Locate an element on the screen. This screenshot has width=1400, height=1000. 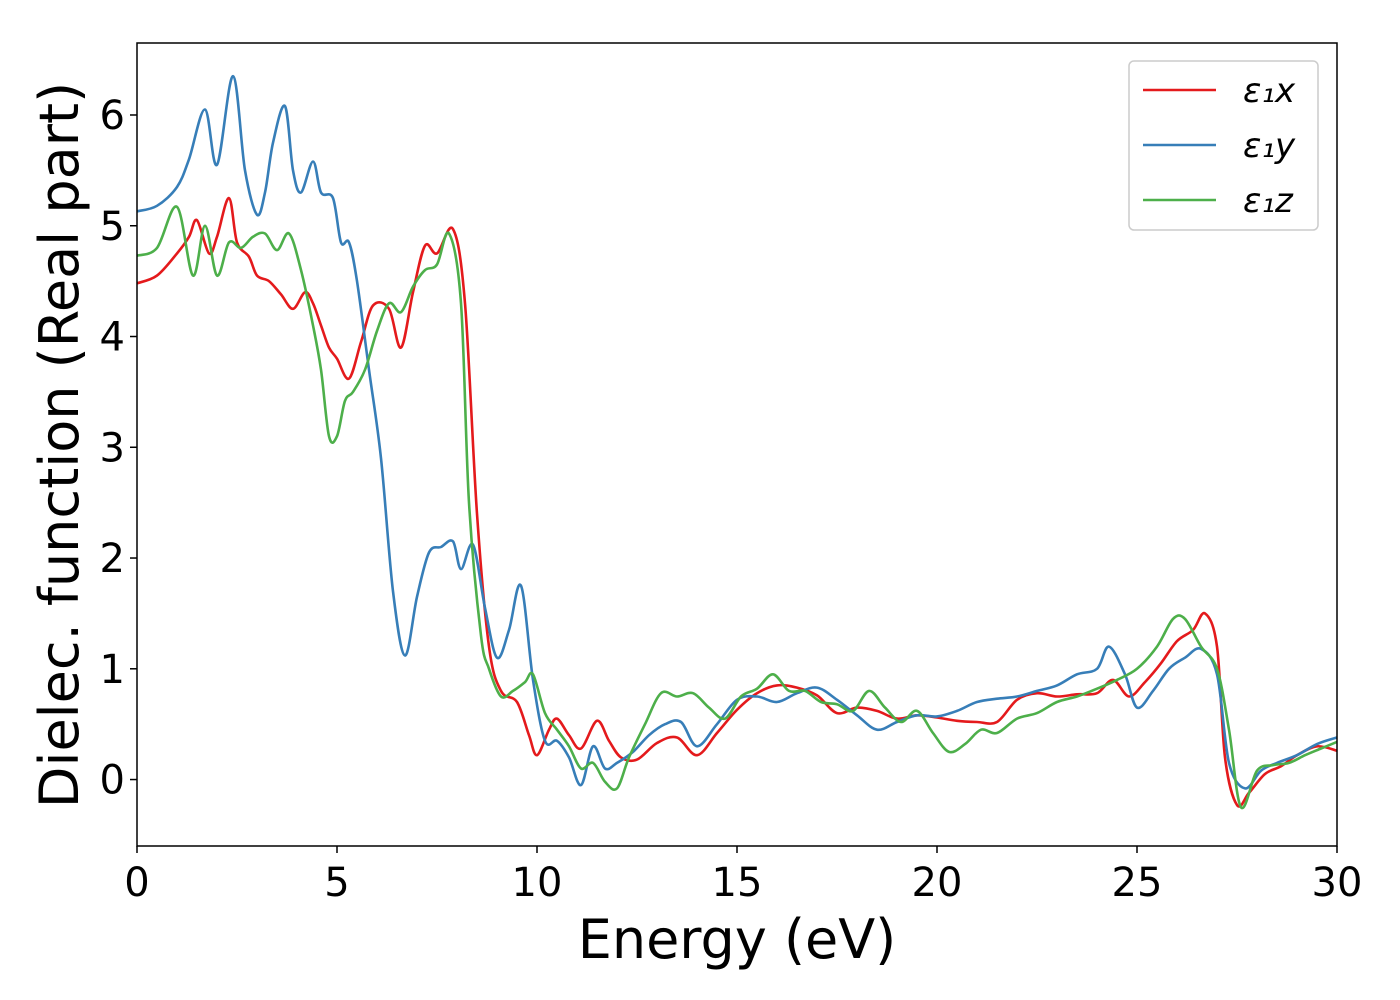
y-tick-label: 6 is located at coordinates (112, 116).